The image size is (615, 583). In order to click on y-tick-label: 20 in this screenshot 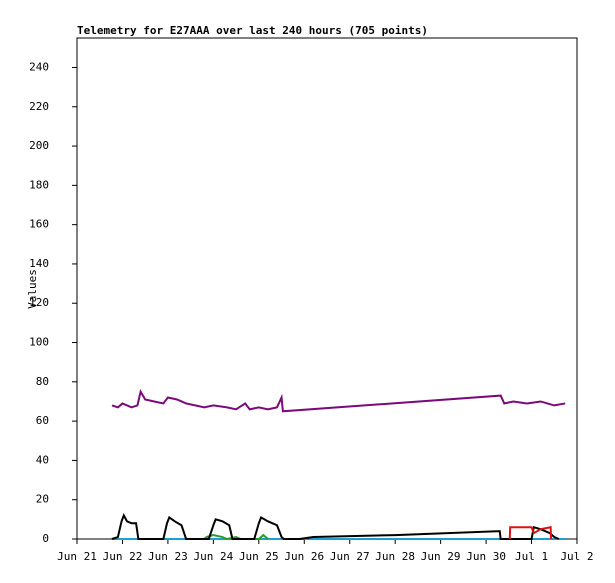, I will do `click(42, 499)`.